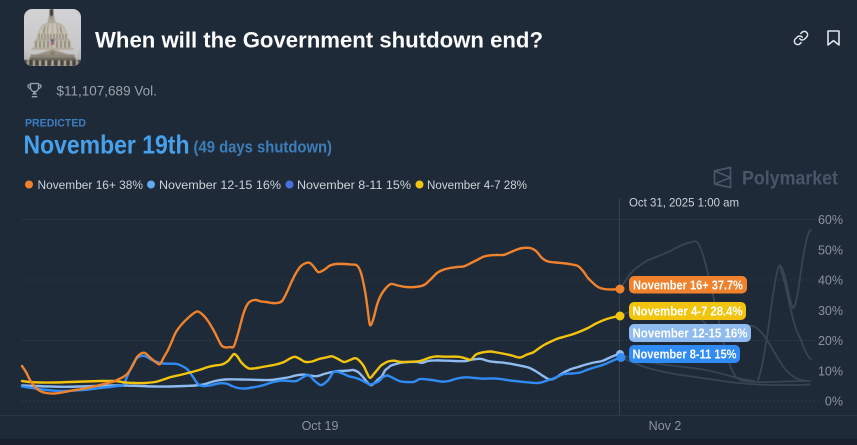 The image size is (857, 445). What do you see at coordinates (830, 220) in the screenshot?
I see `svg-text: 60%` at bounding box center [830, 220].